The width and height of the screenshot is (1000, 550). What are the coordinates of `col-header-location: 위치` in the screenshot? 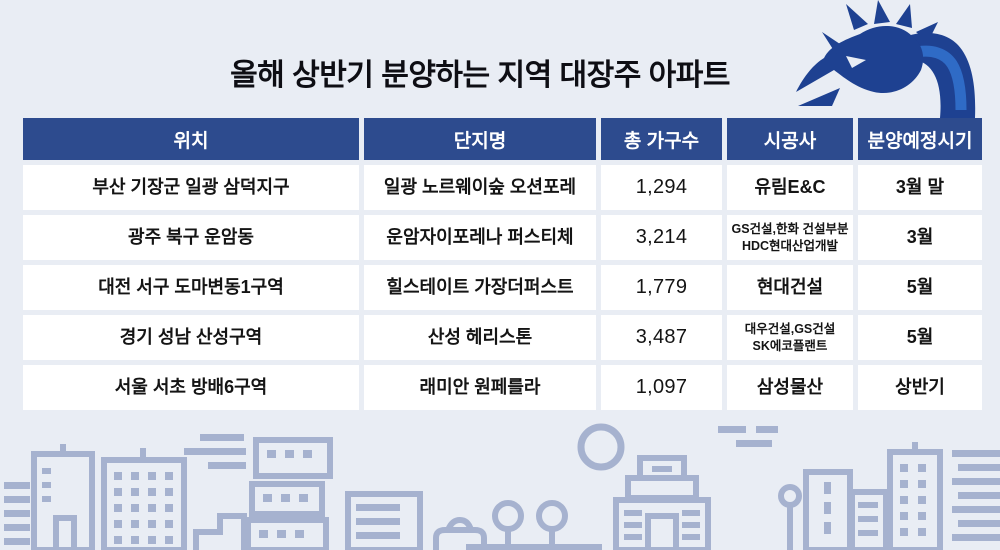 It's located at (191, 139).